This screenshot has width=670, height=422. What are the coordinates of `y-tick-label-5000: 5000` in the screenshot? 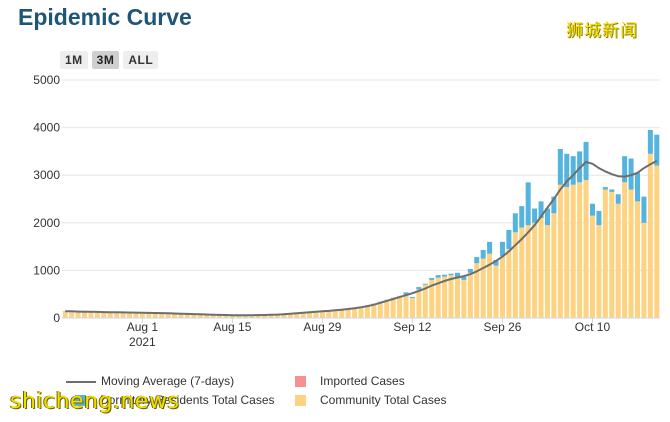 It's located at (46, 80).